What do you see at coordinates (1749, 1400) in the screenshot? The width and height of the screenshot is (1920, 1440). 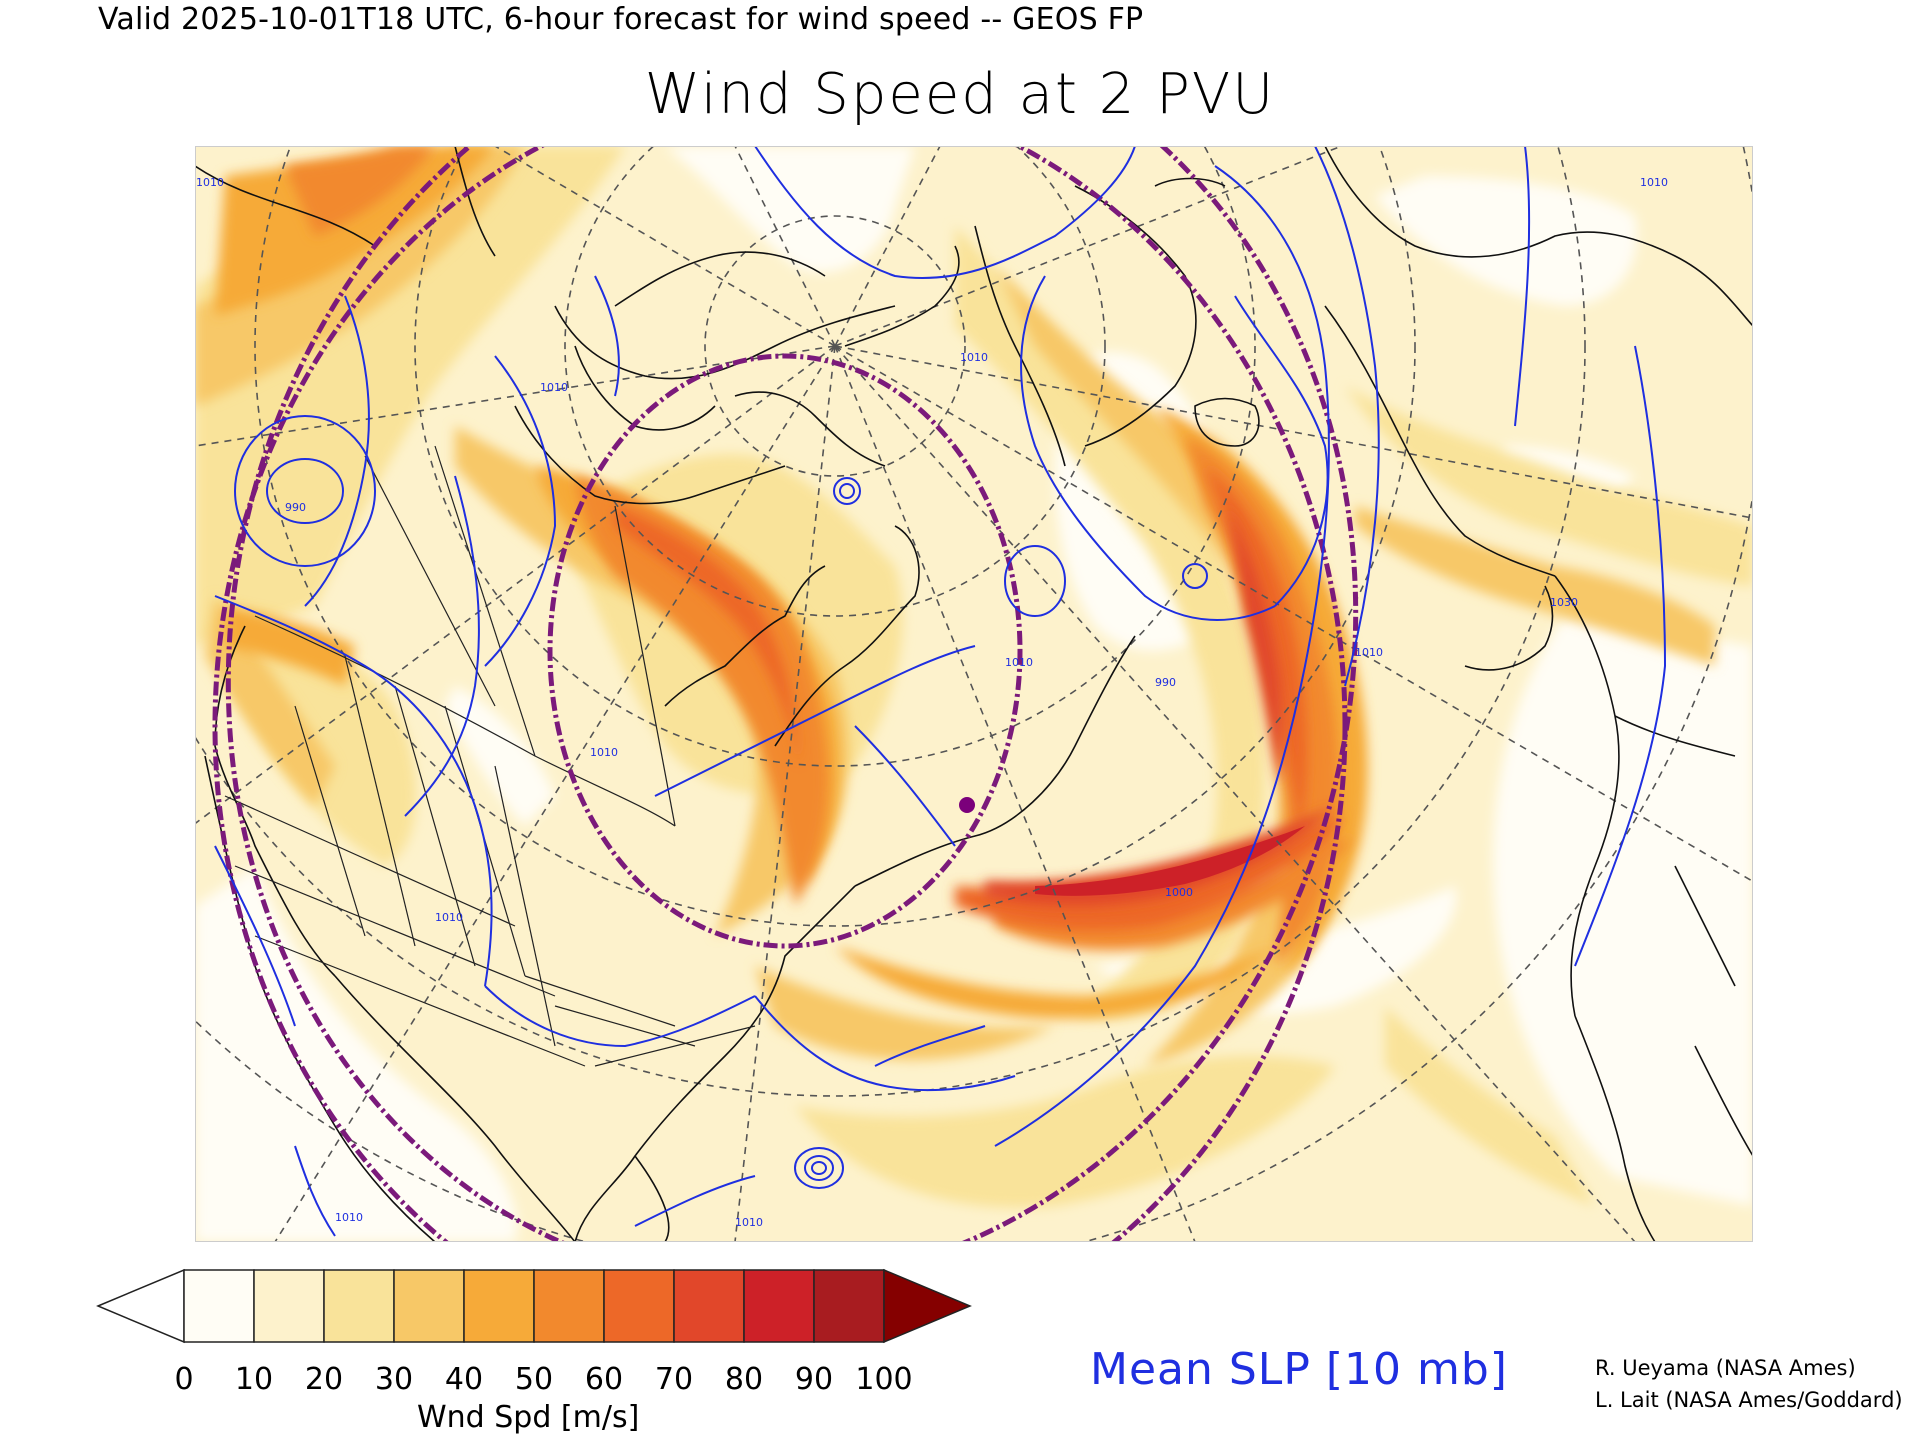 I see `credit-line-2: L. Lait (NASA Ames/Goddard)` at bounding box center [1749, 1400].